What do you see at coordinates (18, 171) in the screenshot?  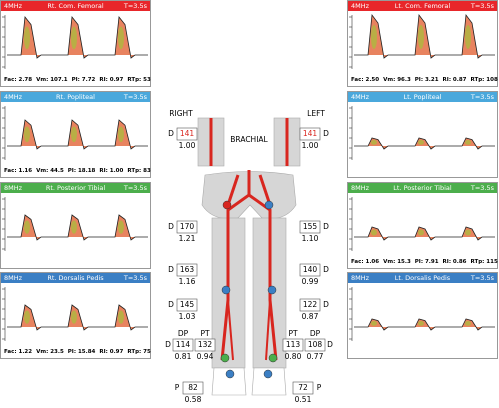 I see `footer-value: Fac: 1.16` at bounding box center [18, 171].